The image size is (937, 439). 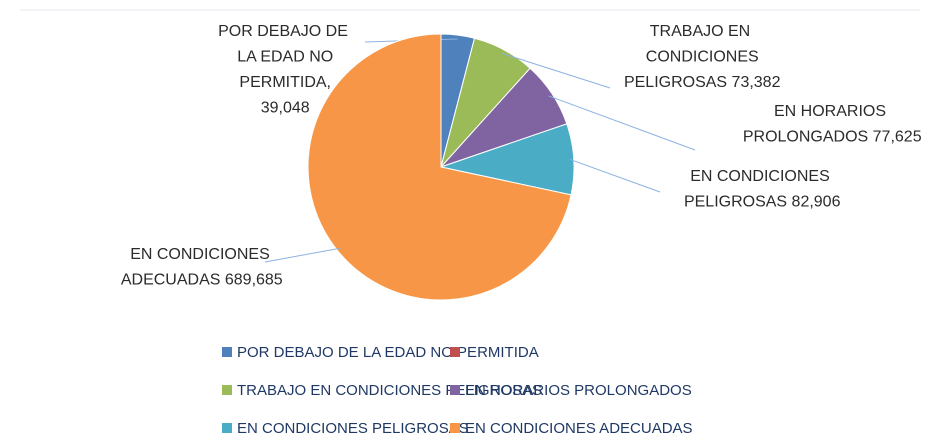 I want to click on legend-label: EN HORARIOS PROLONGADOS, so click(x=578, y=390).